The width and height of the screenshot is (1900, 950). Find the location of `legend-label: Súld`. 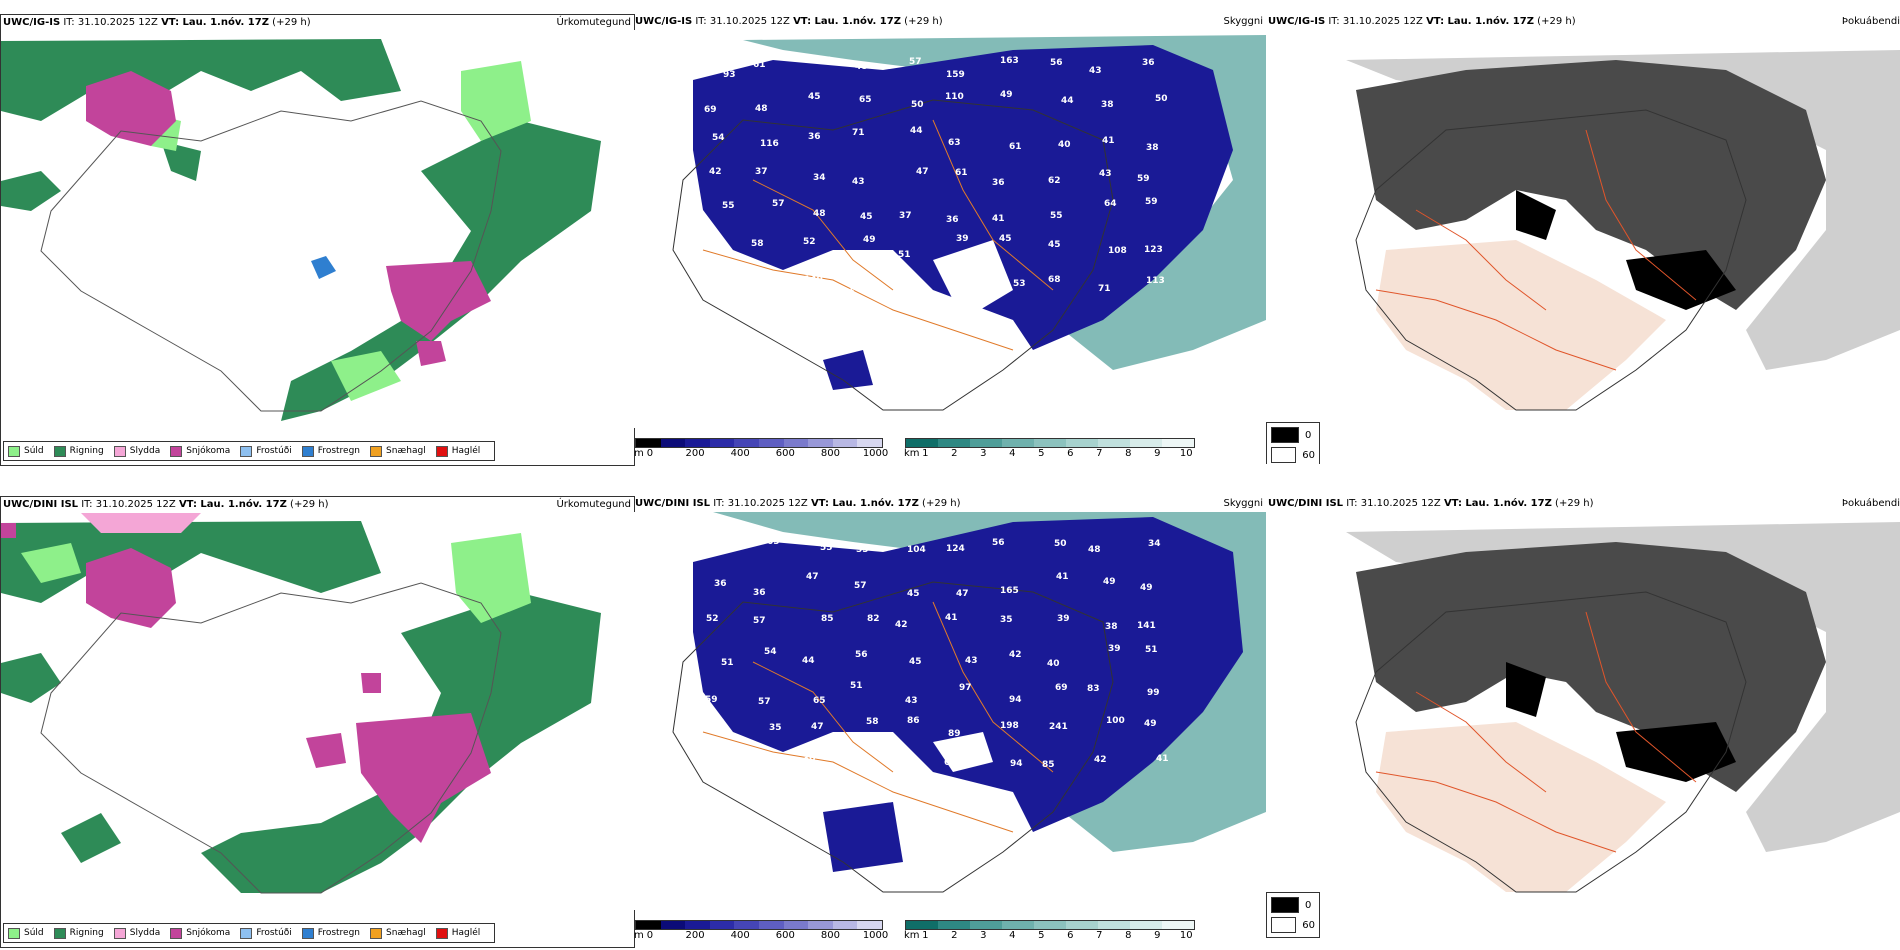

legend-label: Súld is located at coordinates (34, 933).